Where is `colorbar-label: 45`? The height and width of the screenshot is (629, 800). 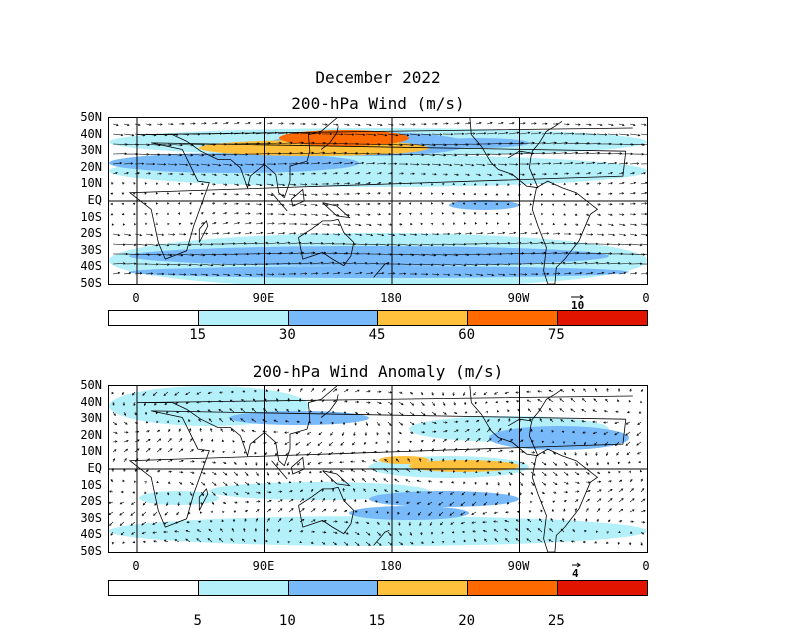 colorbar-label: 45 is located at coordinates (377, 335).